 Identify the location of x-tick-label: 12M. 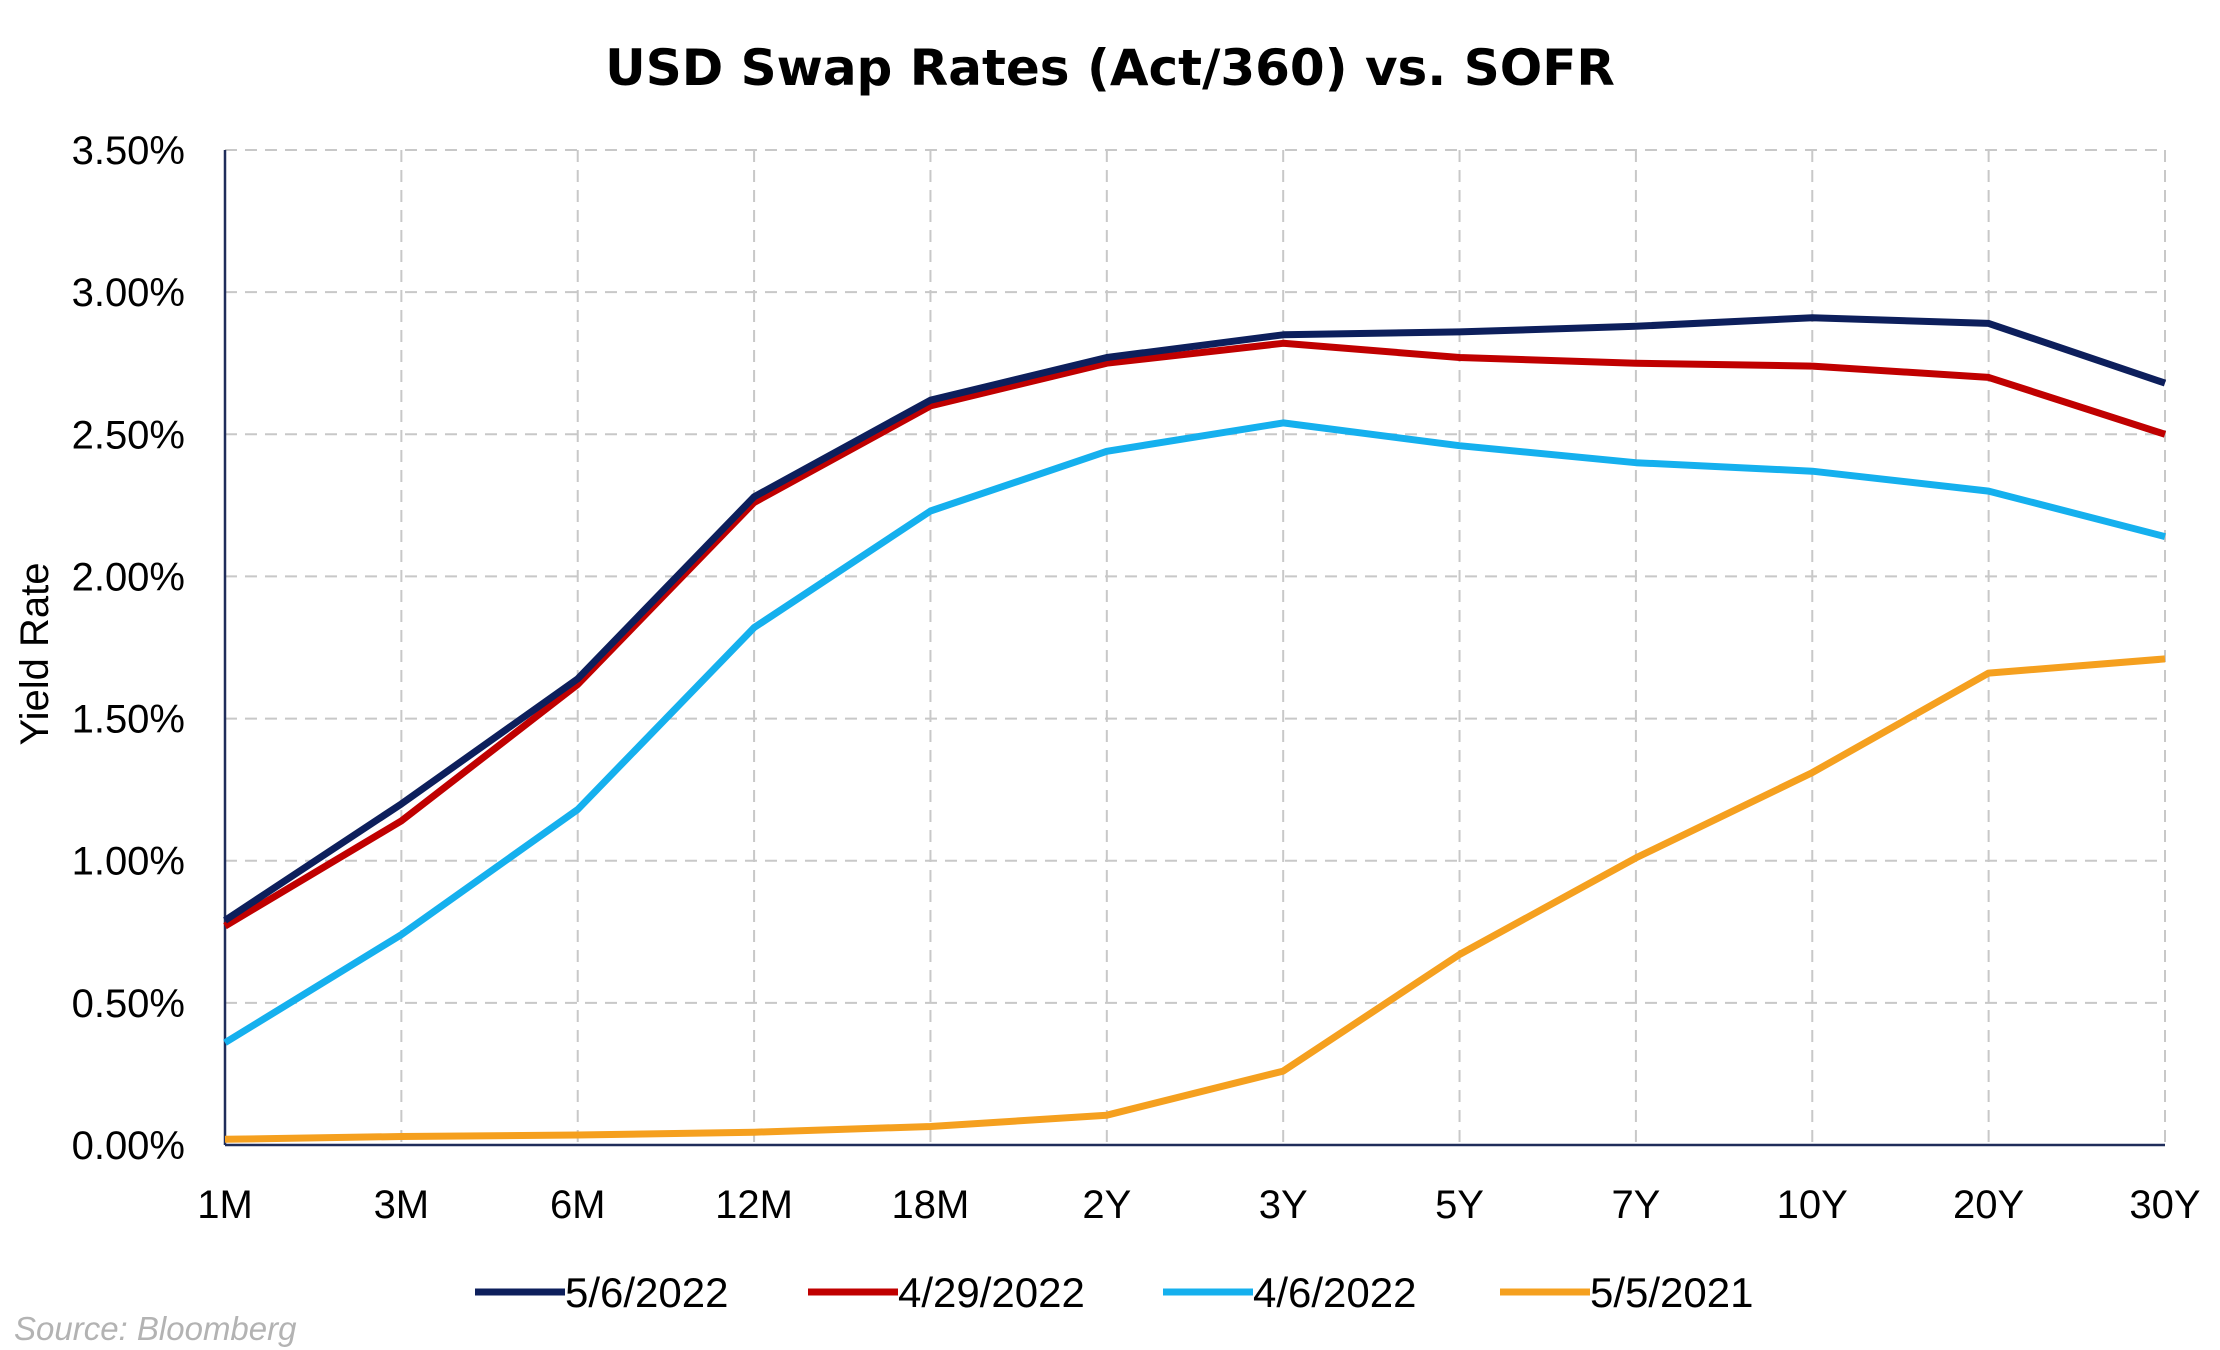
(754, 1205).